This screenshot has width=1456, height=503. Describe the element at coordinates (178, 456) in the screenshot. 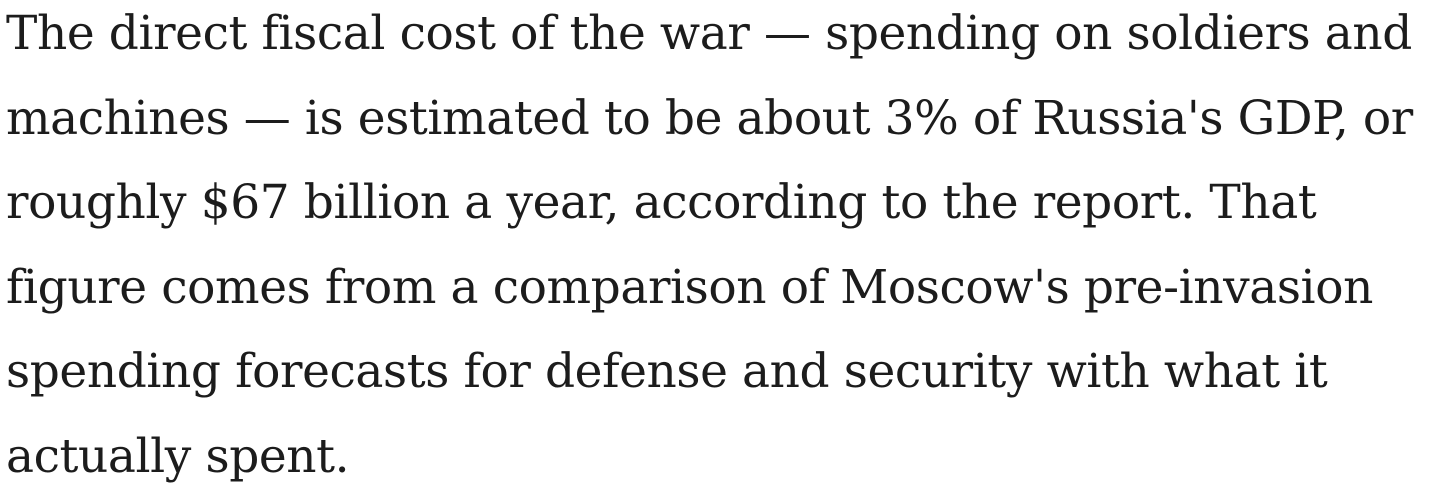

I see `paragraph-line: actually spent.` at that location.